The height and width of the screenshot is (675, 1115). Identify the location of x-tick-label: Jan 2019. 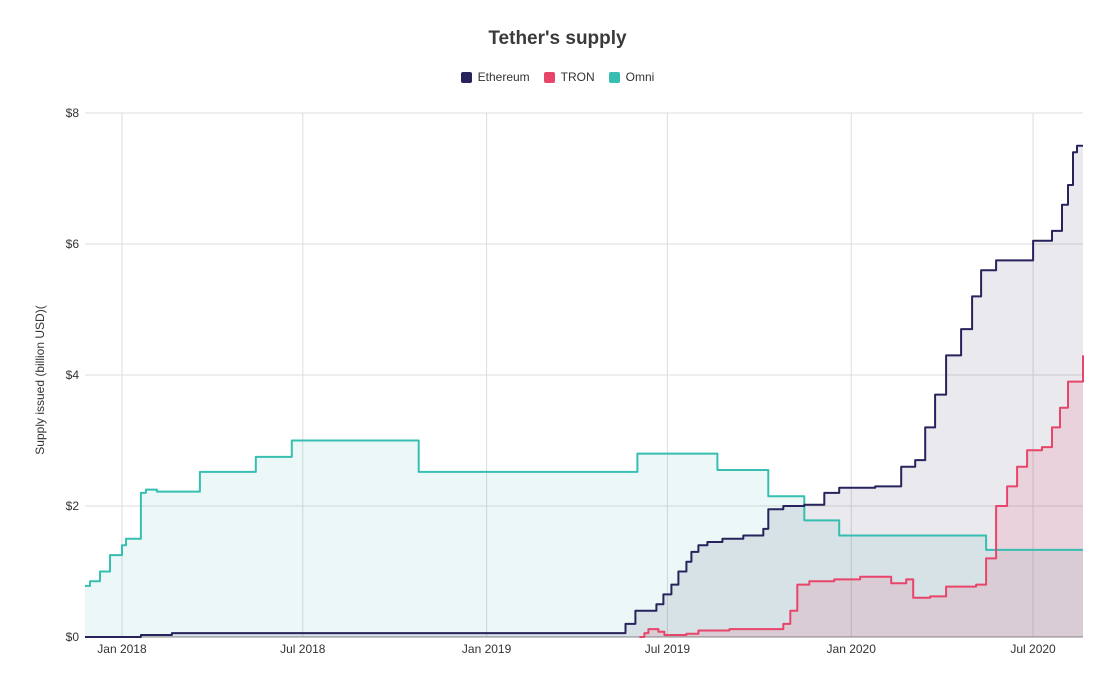
(487, 649).